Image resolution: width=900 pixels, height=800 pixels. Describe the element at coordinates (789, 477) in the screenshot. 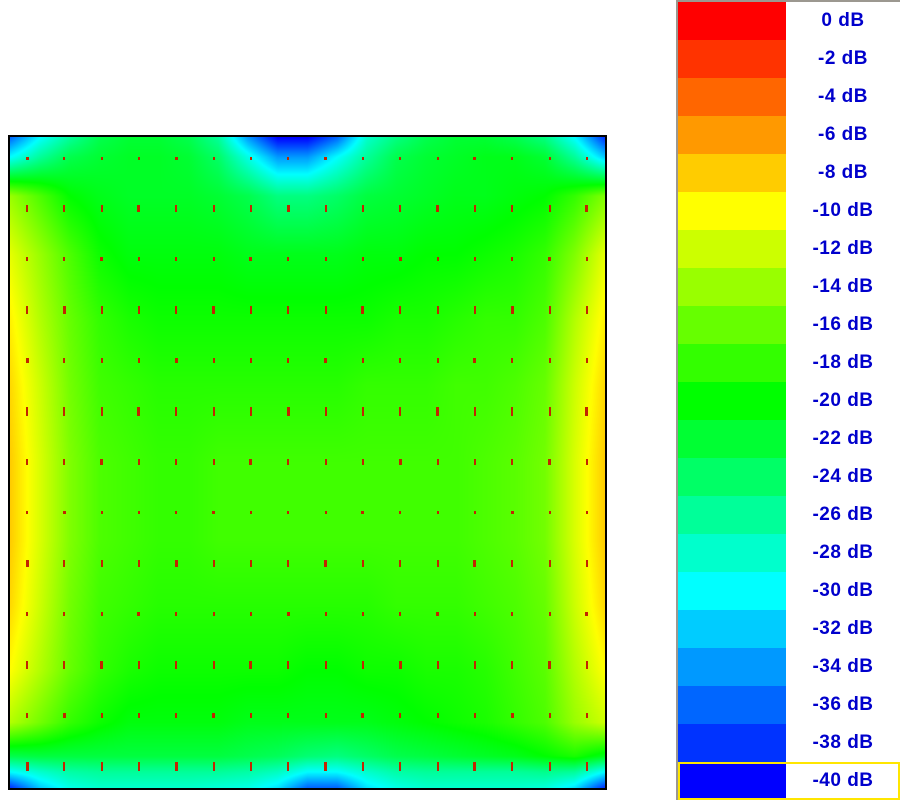

I see `legend-row--24dB: -24 dB` at that location.